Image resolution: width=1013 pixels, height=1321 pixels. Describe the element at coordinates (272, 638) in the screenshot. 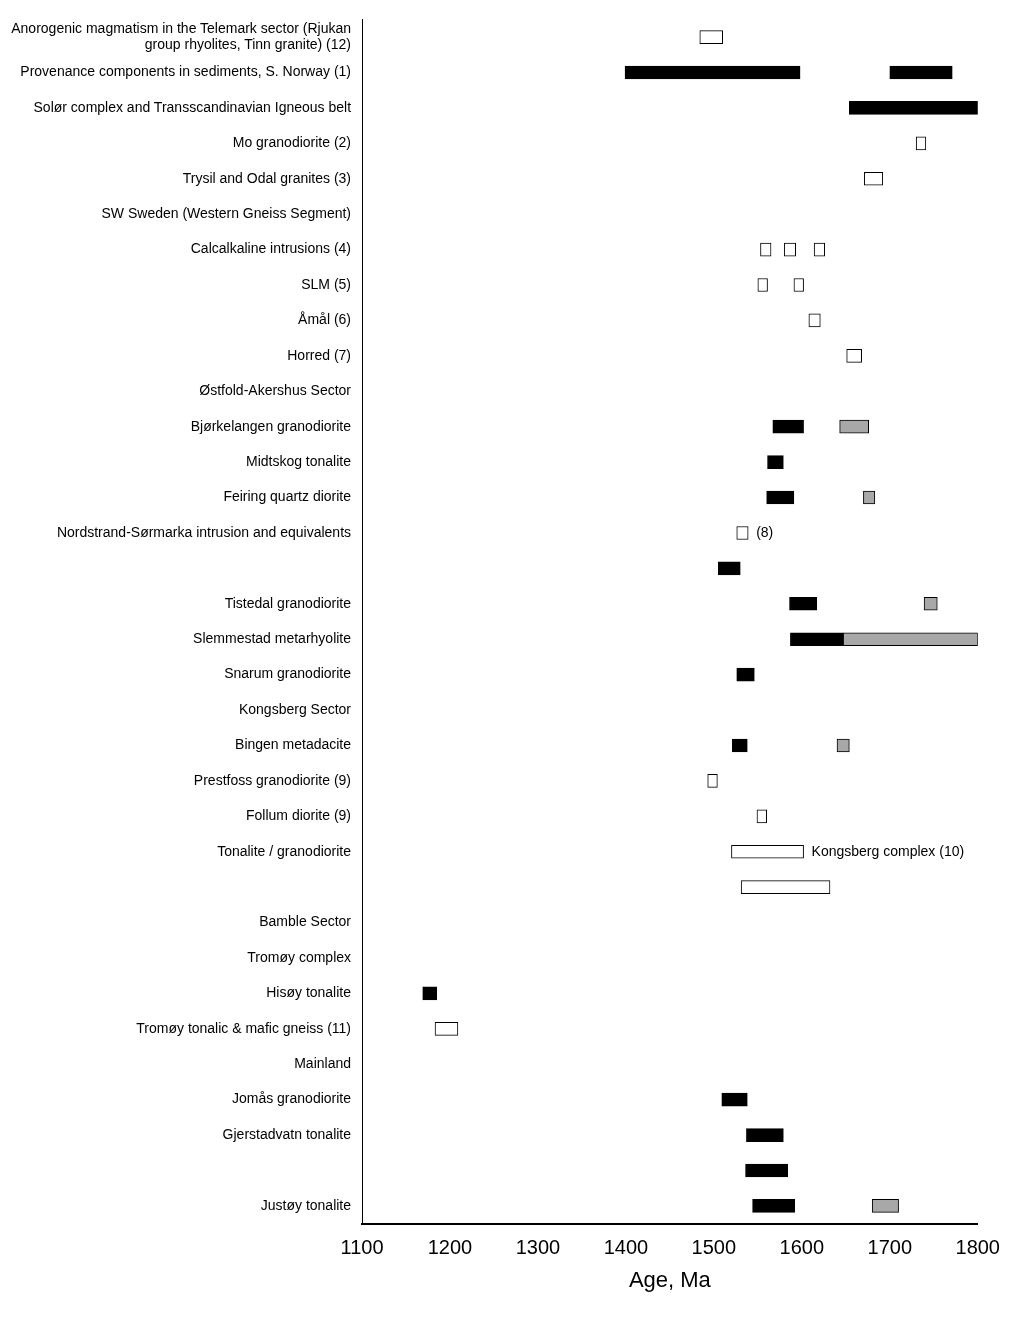

I see `y-tick-label: Slemmestad metarhyolite` at that location.